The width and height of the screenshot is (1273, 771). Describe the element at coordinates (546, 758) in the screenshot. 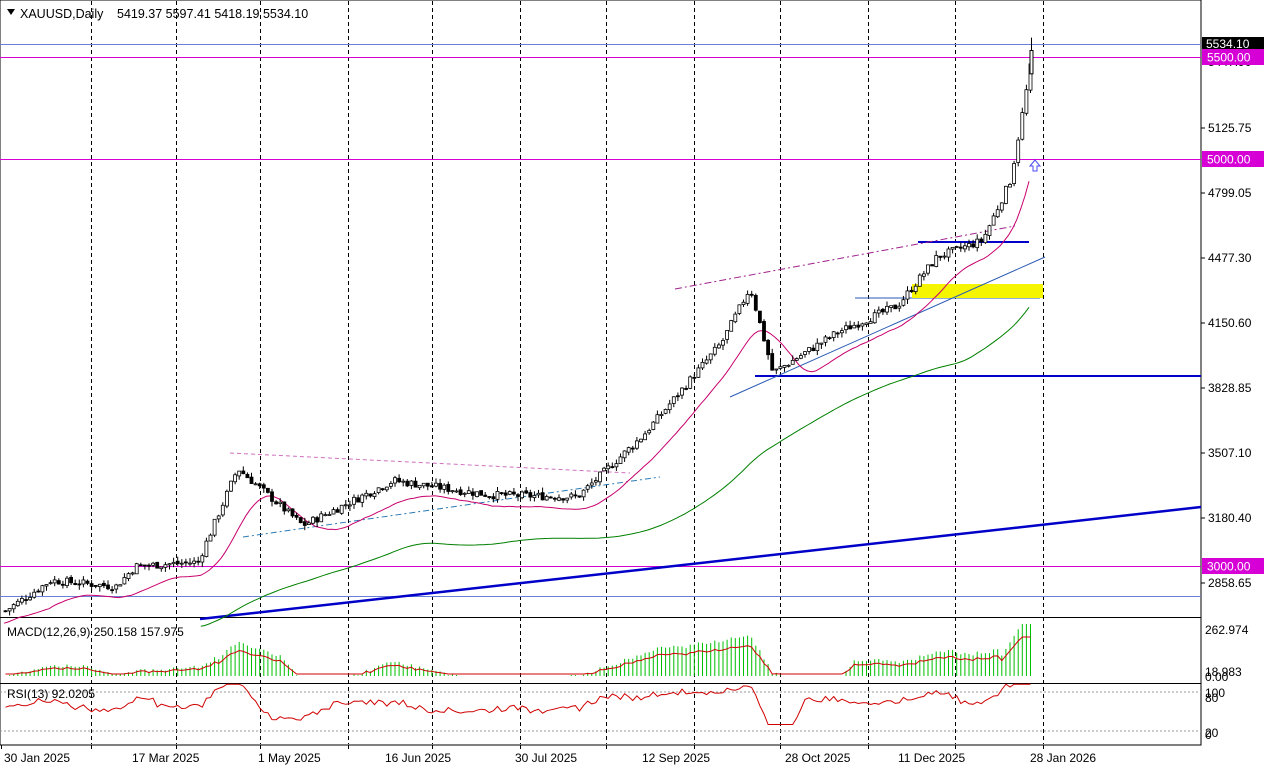

I see `time-tick-label: 30 Jul 2025` at that location.